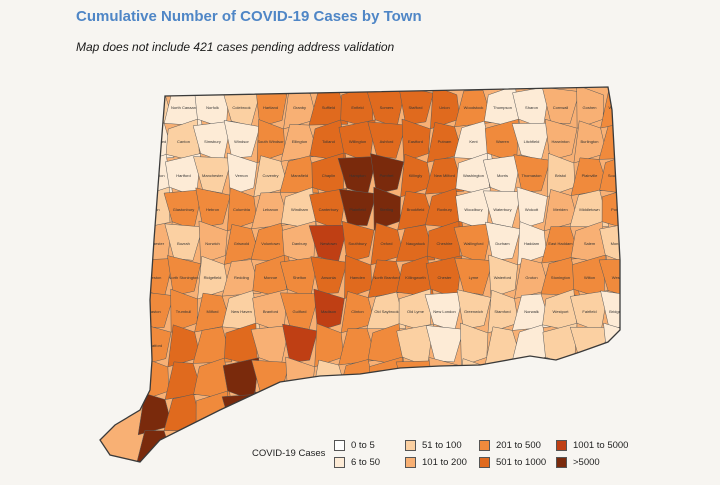  What do you see at coordinates (328, 243) in the screenshot?
I see `town-label: Newtown` at bounding box center [328, 243].